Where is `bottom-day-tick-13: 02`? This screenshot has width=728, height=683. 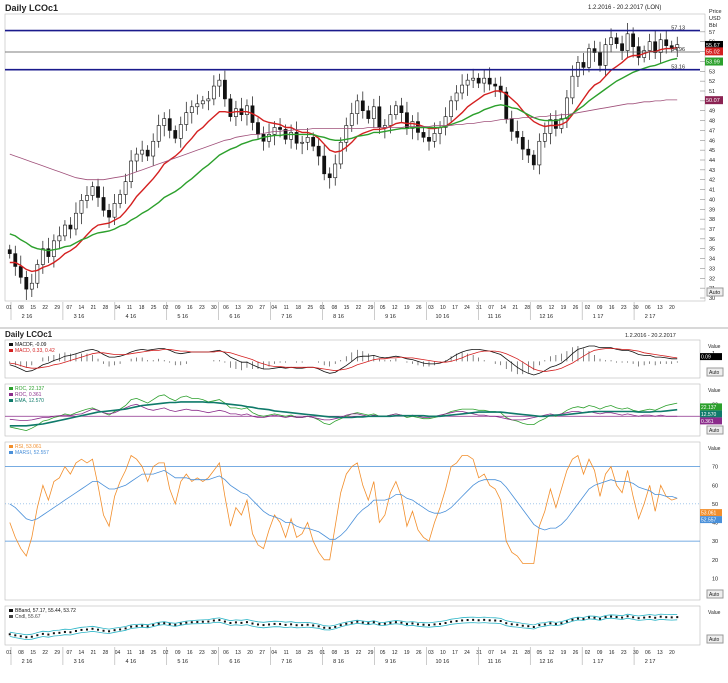
bottom-day-tick-13: 02 is located at coordinates (166, 653).